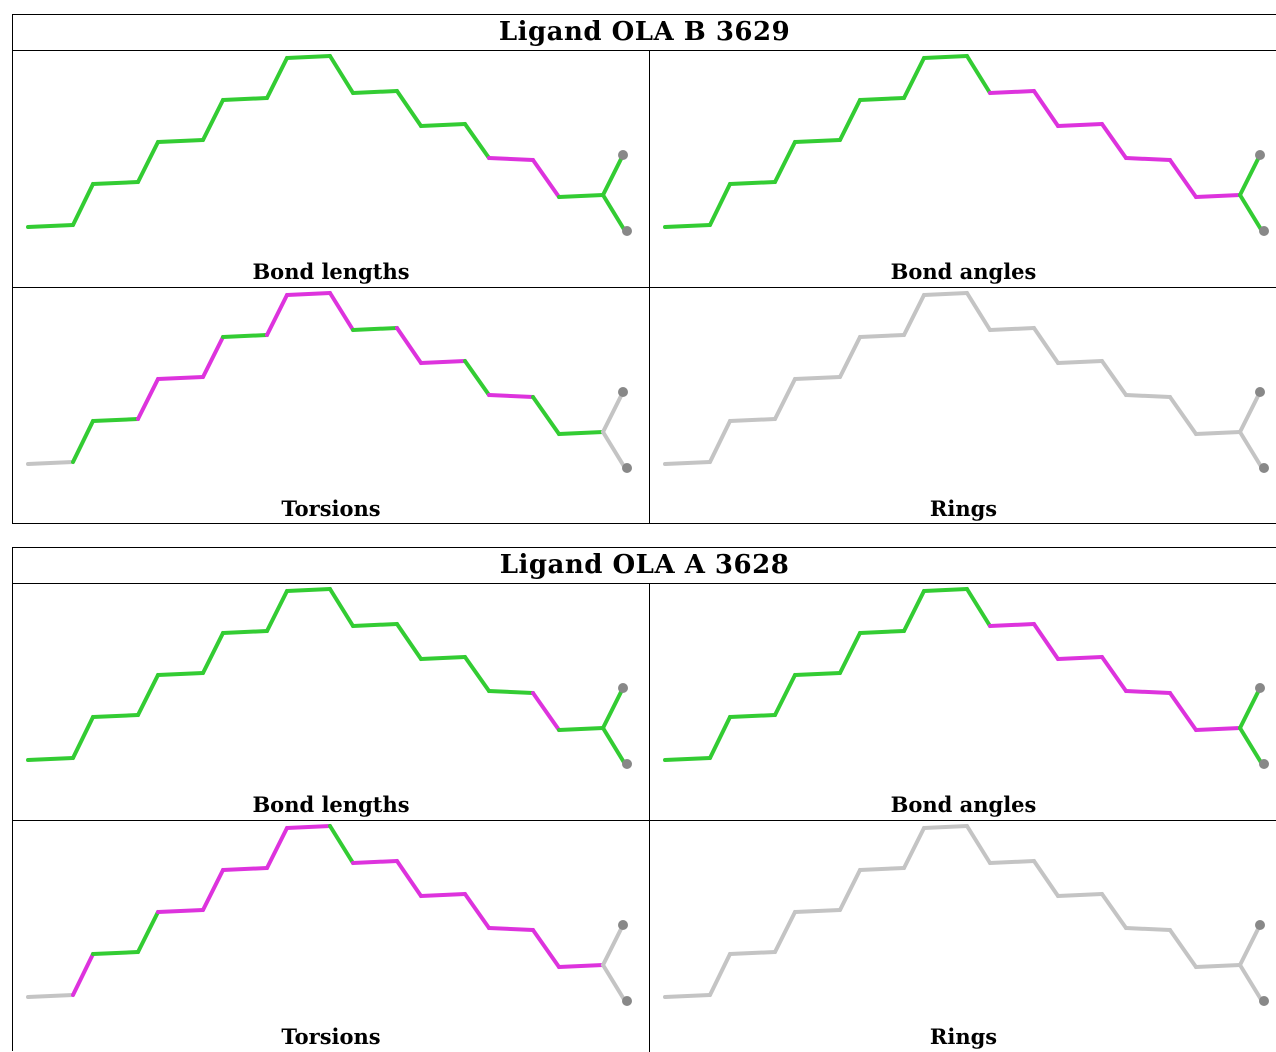 The image size is (1276, 1052). Describe the element at coordinates (644, 566) in the screenshot. I see `ligand-title: Ligand OLA A 3628` at that location.